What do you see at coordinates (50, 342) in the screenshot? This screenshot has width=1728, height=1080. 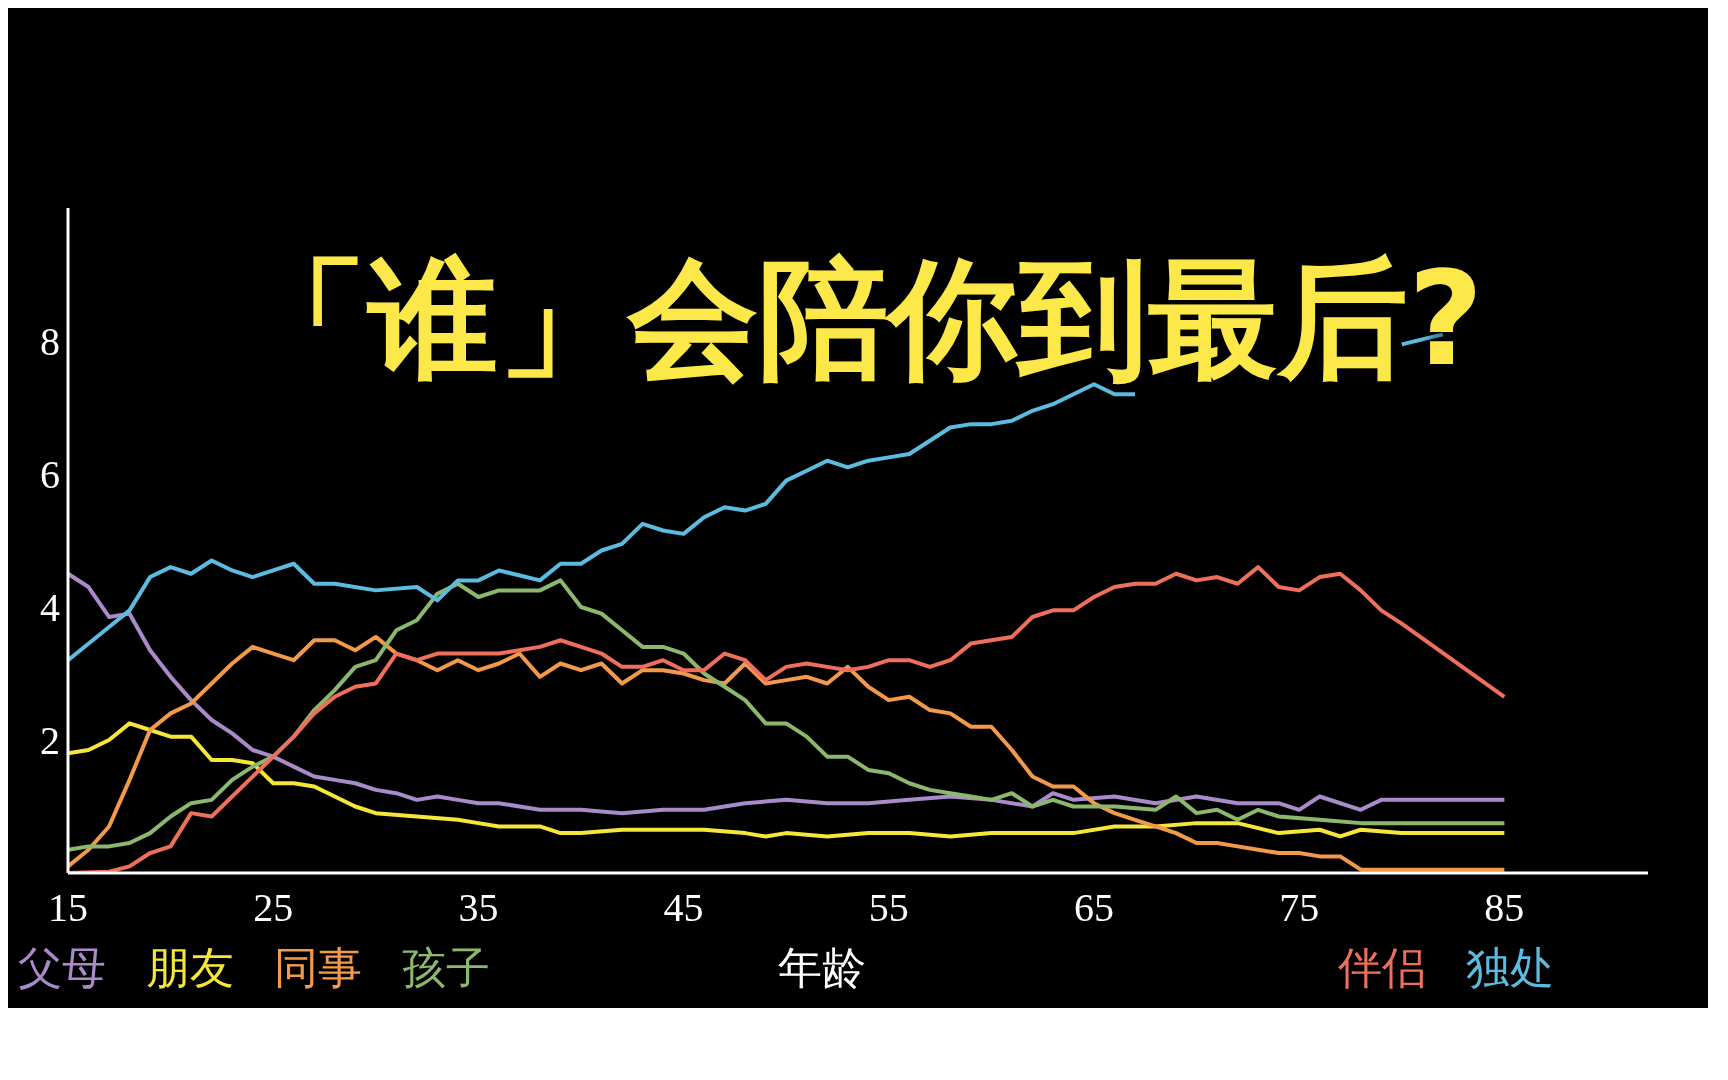 I see `y-tick-label: 8` at bounding box center [50, 342].